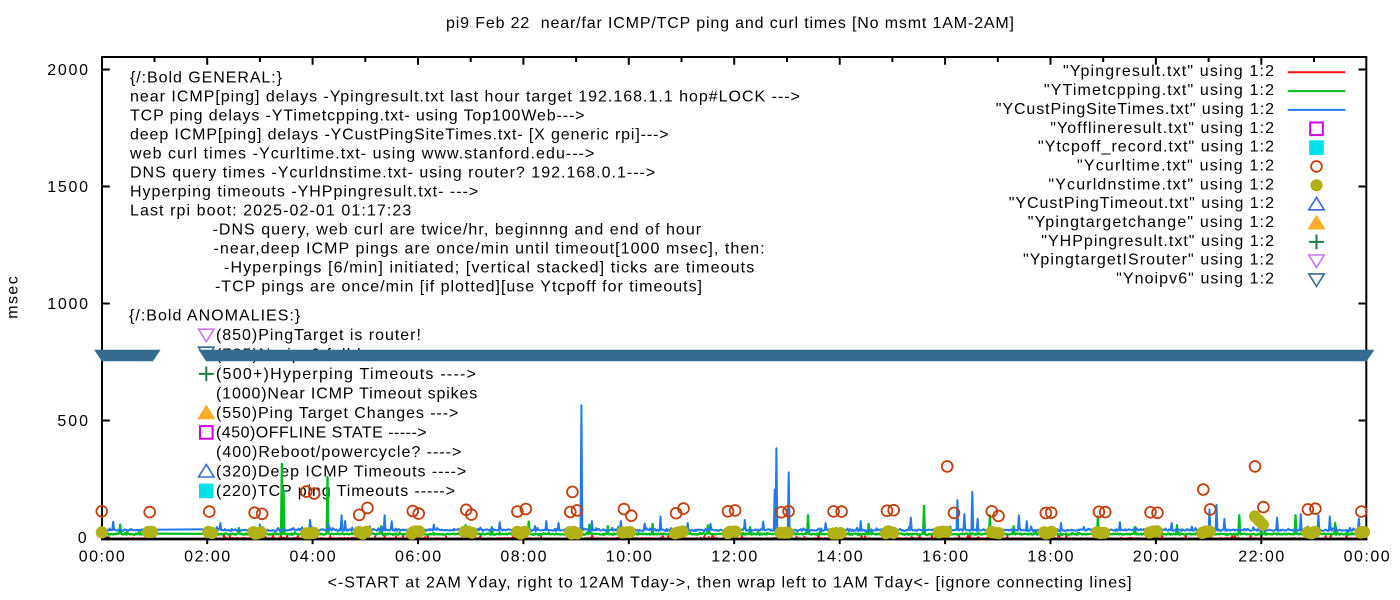 The image size is (1400, 600). I want to click on svg-text: (400)Reboot/powercycle? ---->, so click(338, 452).